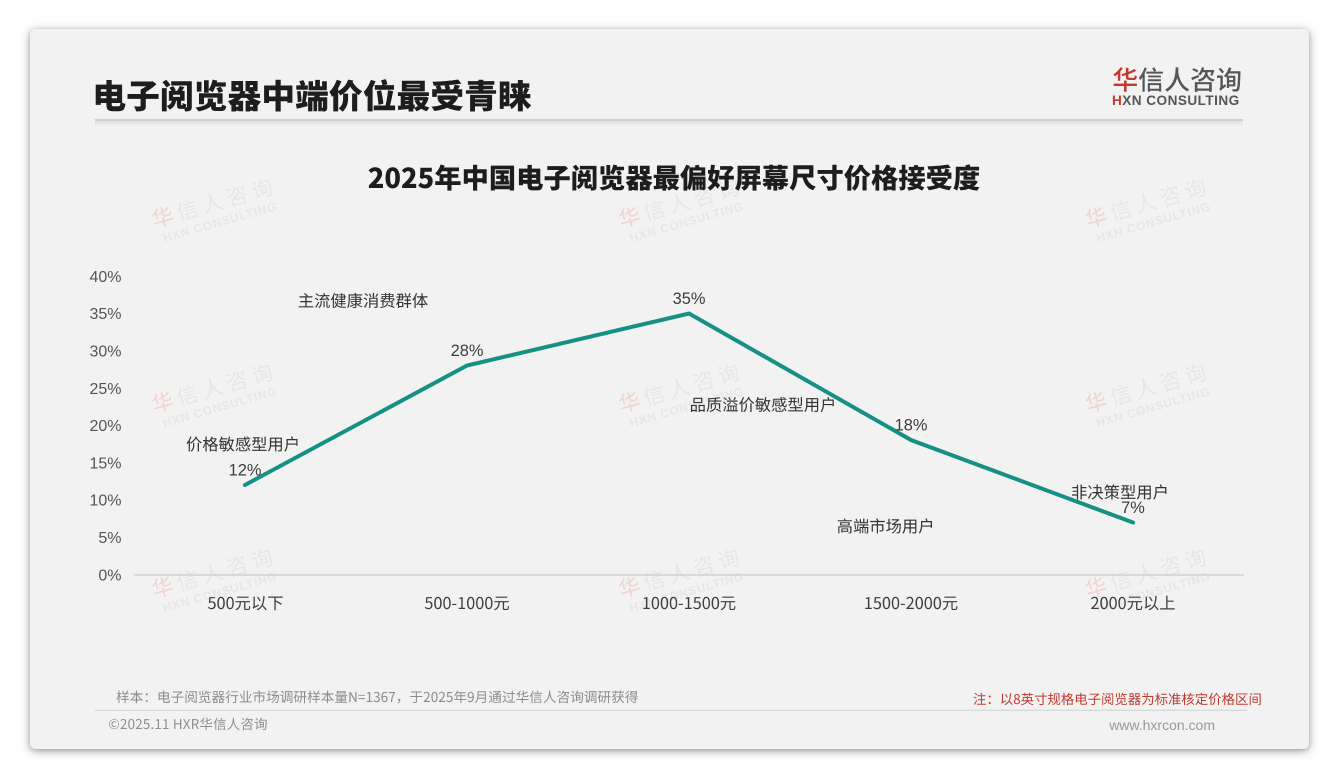  Describe the element at coordinates (105, 277) in the screenshot. I see `svg-text: 40%` at that location.